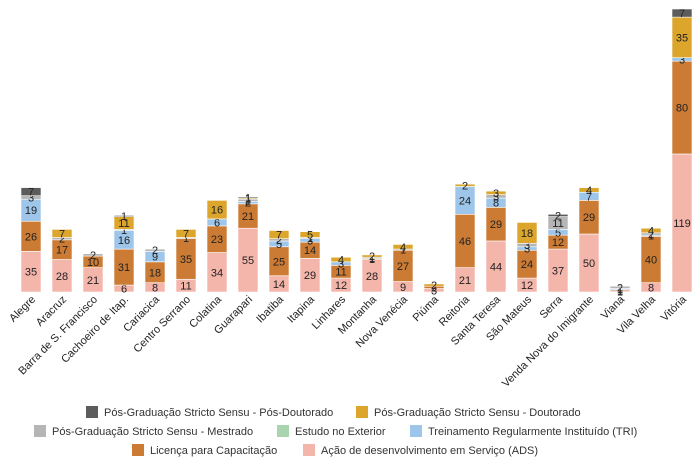 The width and height of the screenshot is (700, 470). What do you see at coordinates (31, 193) in the screenshot?
I see `data-label-alegre-pos-graduacao-stricto-sensu-pos-doutorado: 7` at bounding box center [31, 193].